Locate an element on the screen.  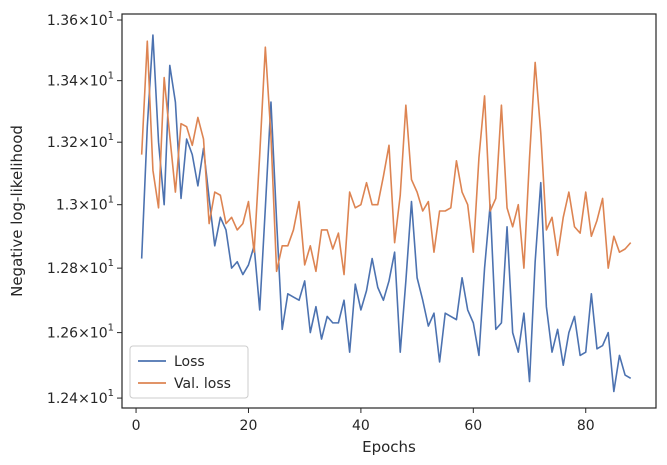
legend-label-1: Val. loss is located at coordinates (202, 384).